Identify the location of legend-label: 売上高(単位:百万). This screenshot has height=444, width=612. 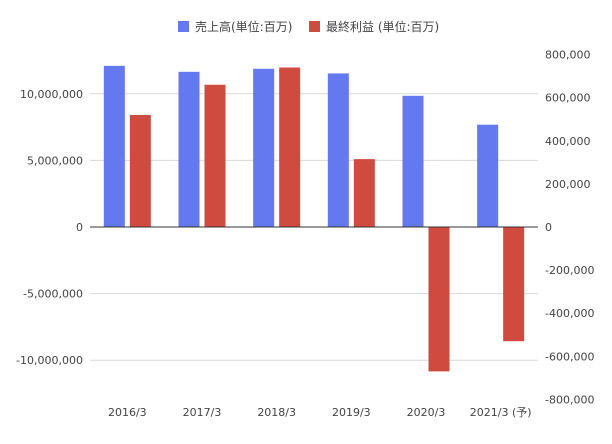
(243, 26).